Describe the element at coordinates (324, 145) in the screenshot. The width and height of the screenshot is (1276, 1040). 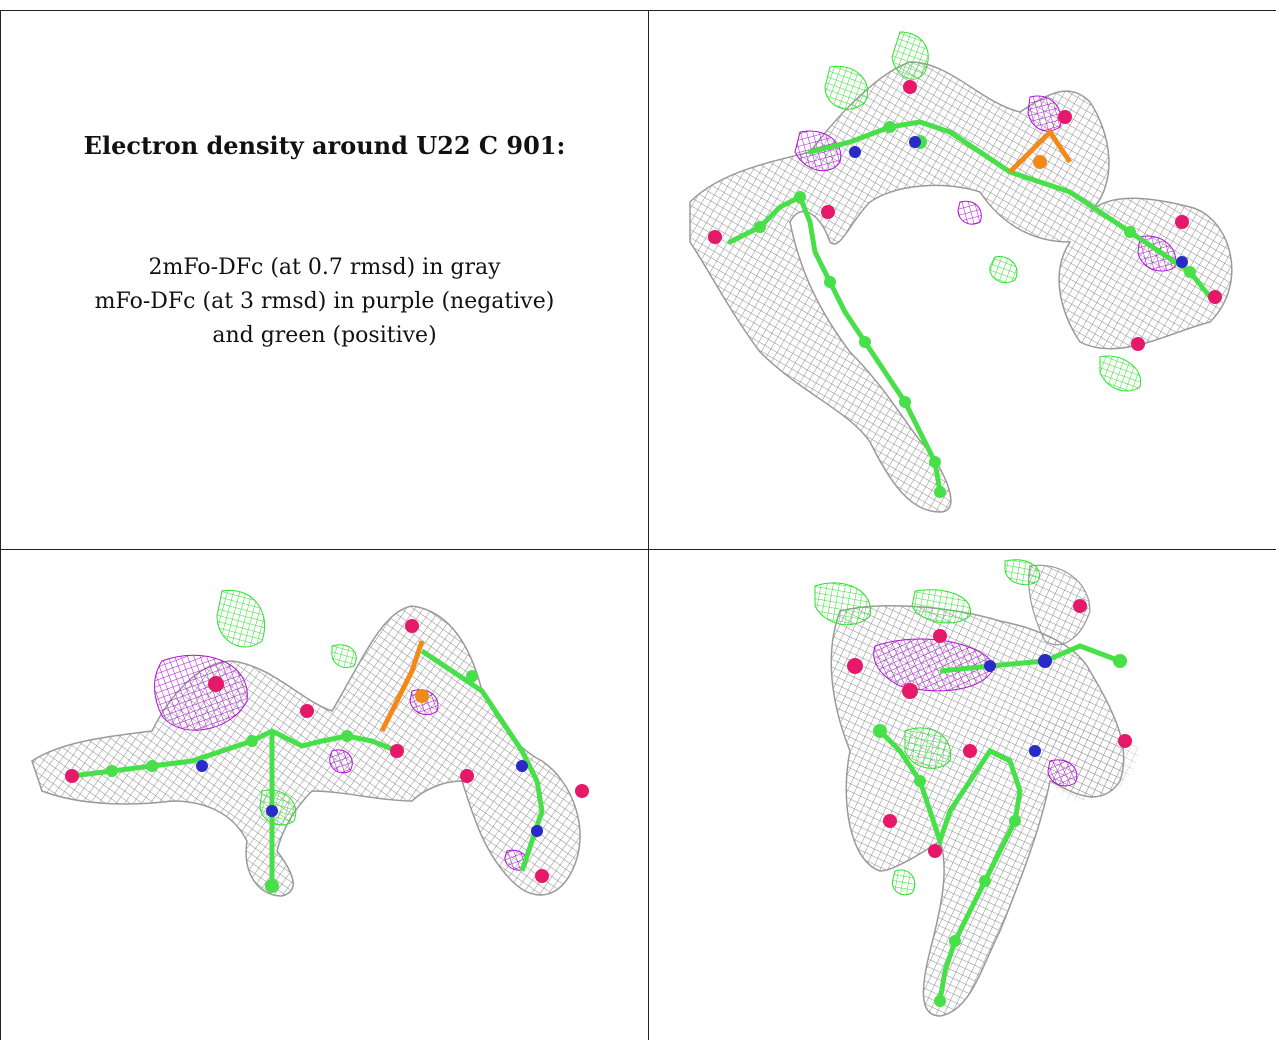
I see `caption-title: Electron density around U22 C 901:` at that location.